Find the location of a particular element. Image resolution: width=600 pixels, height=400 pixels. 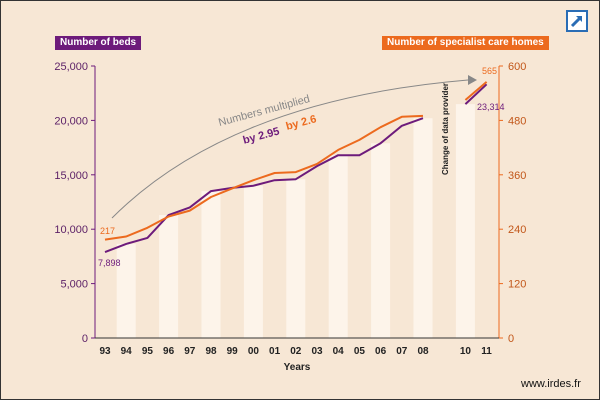

beds-end-label: 23,314 is located at coordinates (491, 107).